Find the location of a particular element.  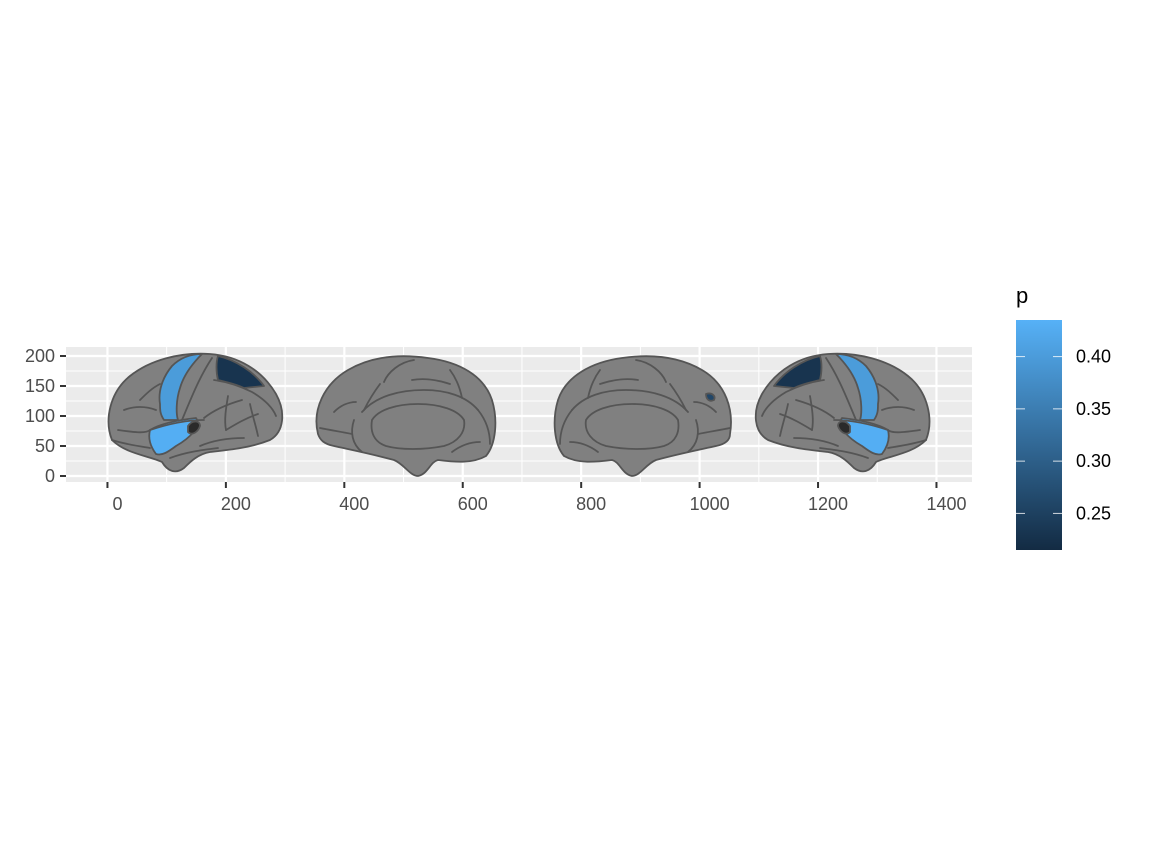

colorbar is located at coordinates (1039, 435).